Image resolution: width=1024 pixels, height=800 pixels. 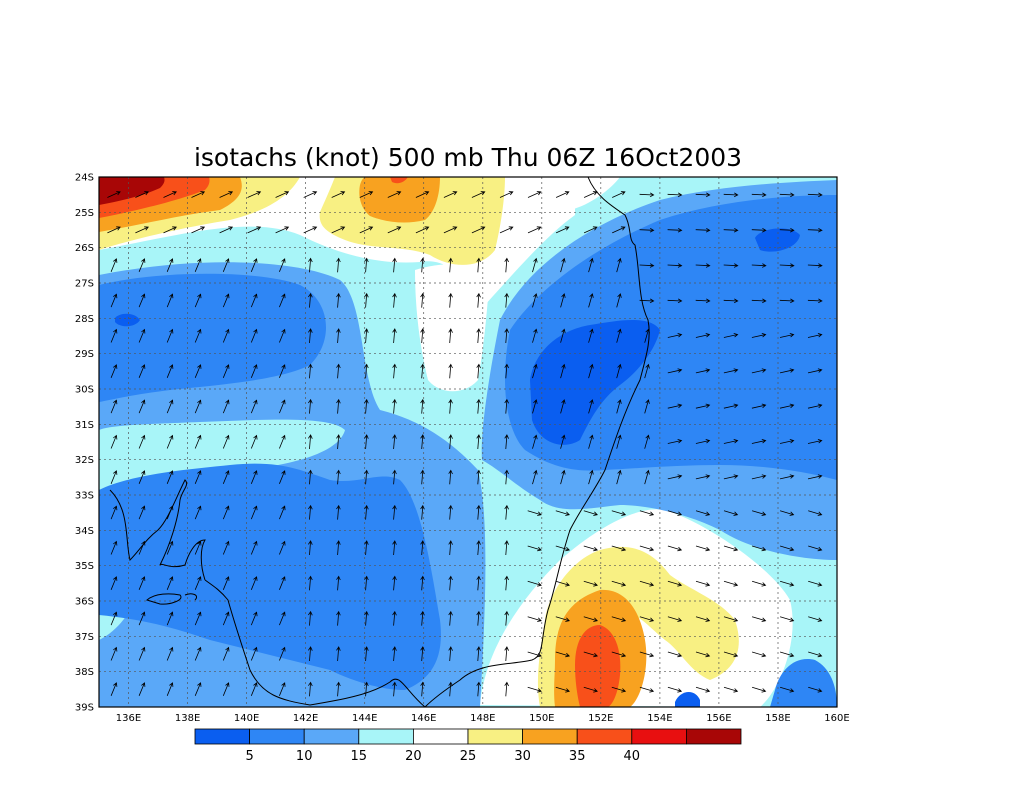 I want to click on lat-tick-label: 34S, so click(x=84, y=531).